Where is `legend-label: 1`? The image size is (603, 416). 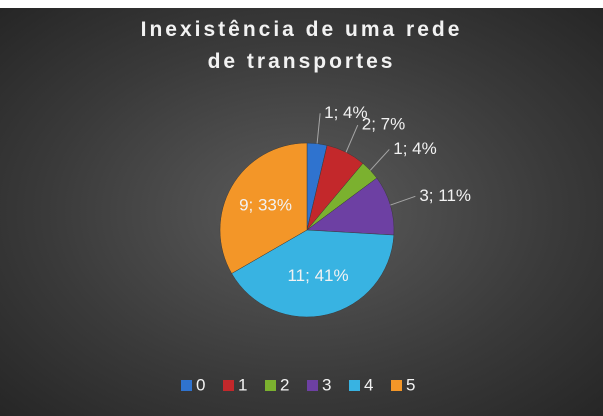
legend-label: 1 is located at coordinates (242, 384).